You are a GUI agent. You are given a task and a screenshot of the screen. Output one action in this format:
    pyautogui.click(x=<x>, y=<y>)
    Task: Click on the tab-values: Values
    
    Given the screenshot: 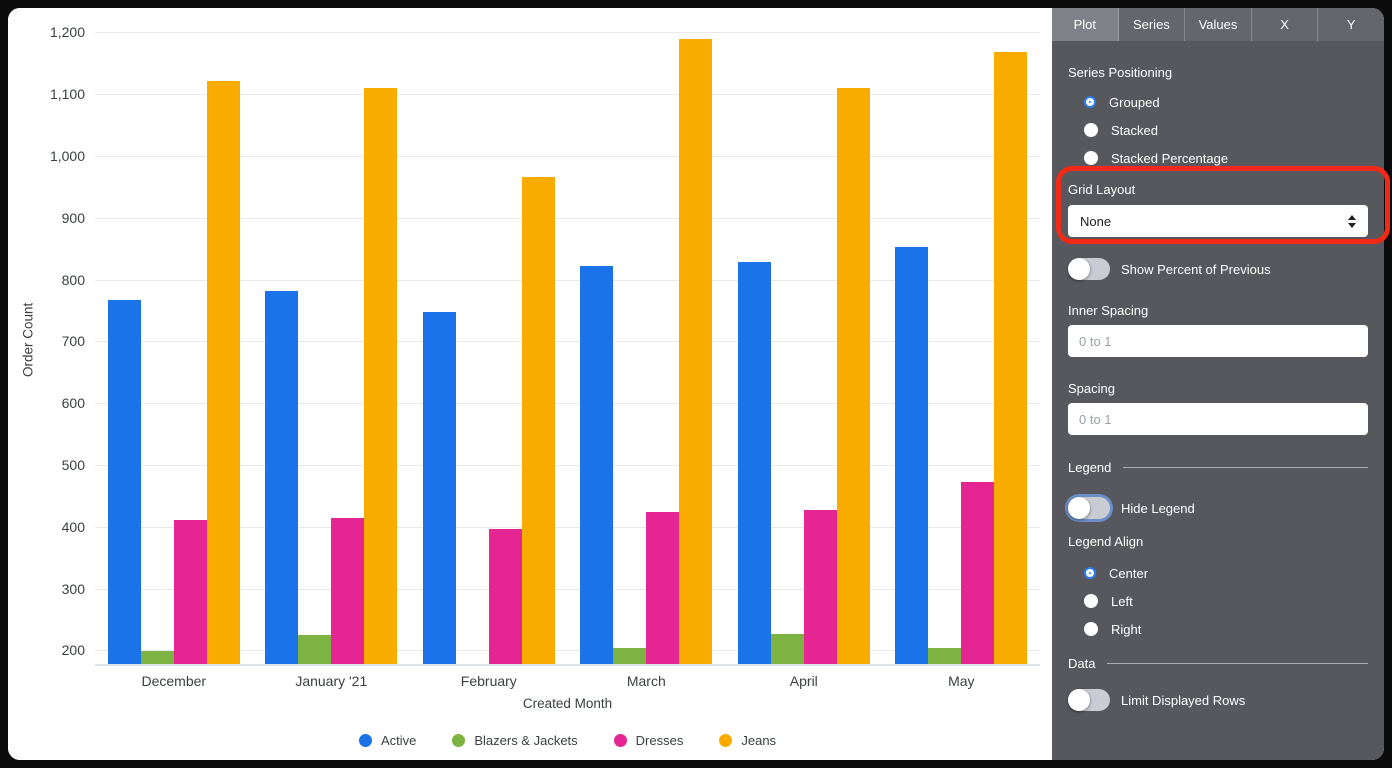 What is the action you would take?
    pyautogui.click(x=1218, y=24)
    